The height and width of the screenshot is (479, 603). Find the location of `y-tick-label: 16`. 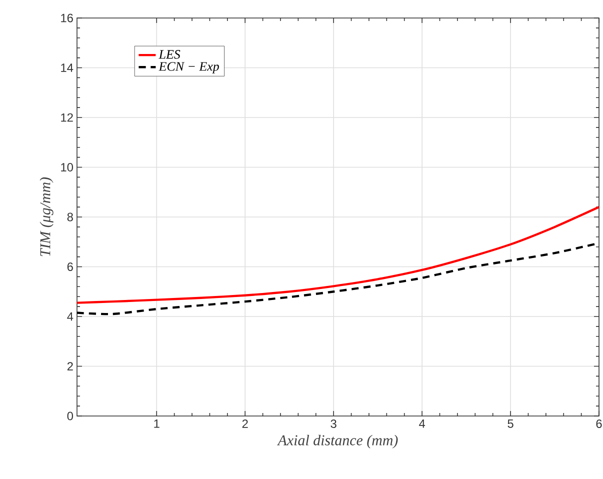

y-tick-label: 16 is located at coordinates (67, 18).